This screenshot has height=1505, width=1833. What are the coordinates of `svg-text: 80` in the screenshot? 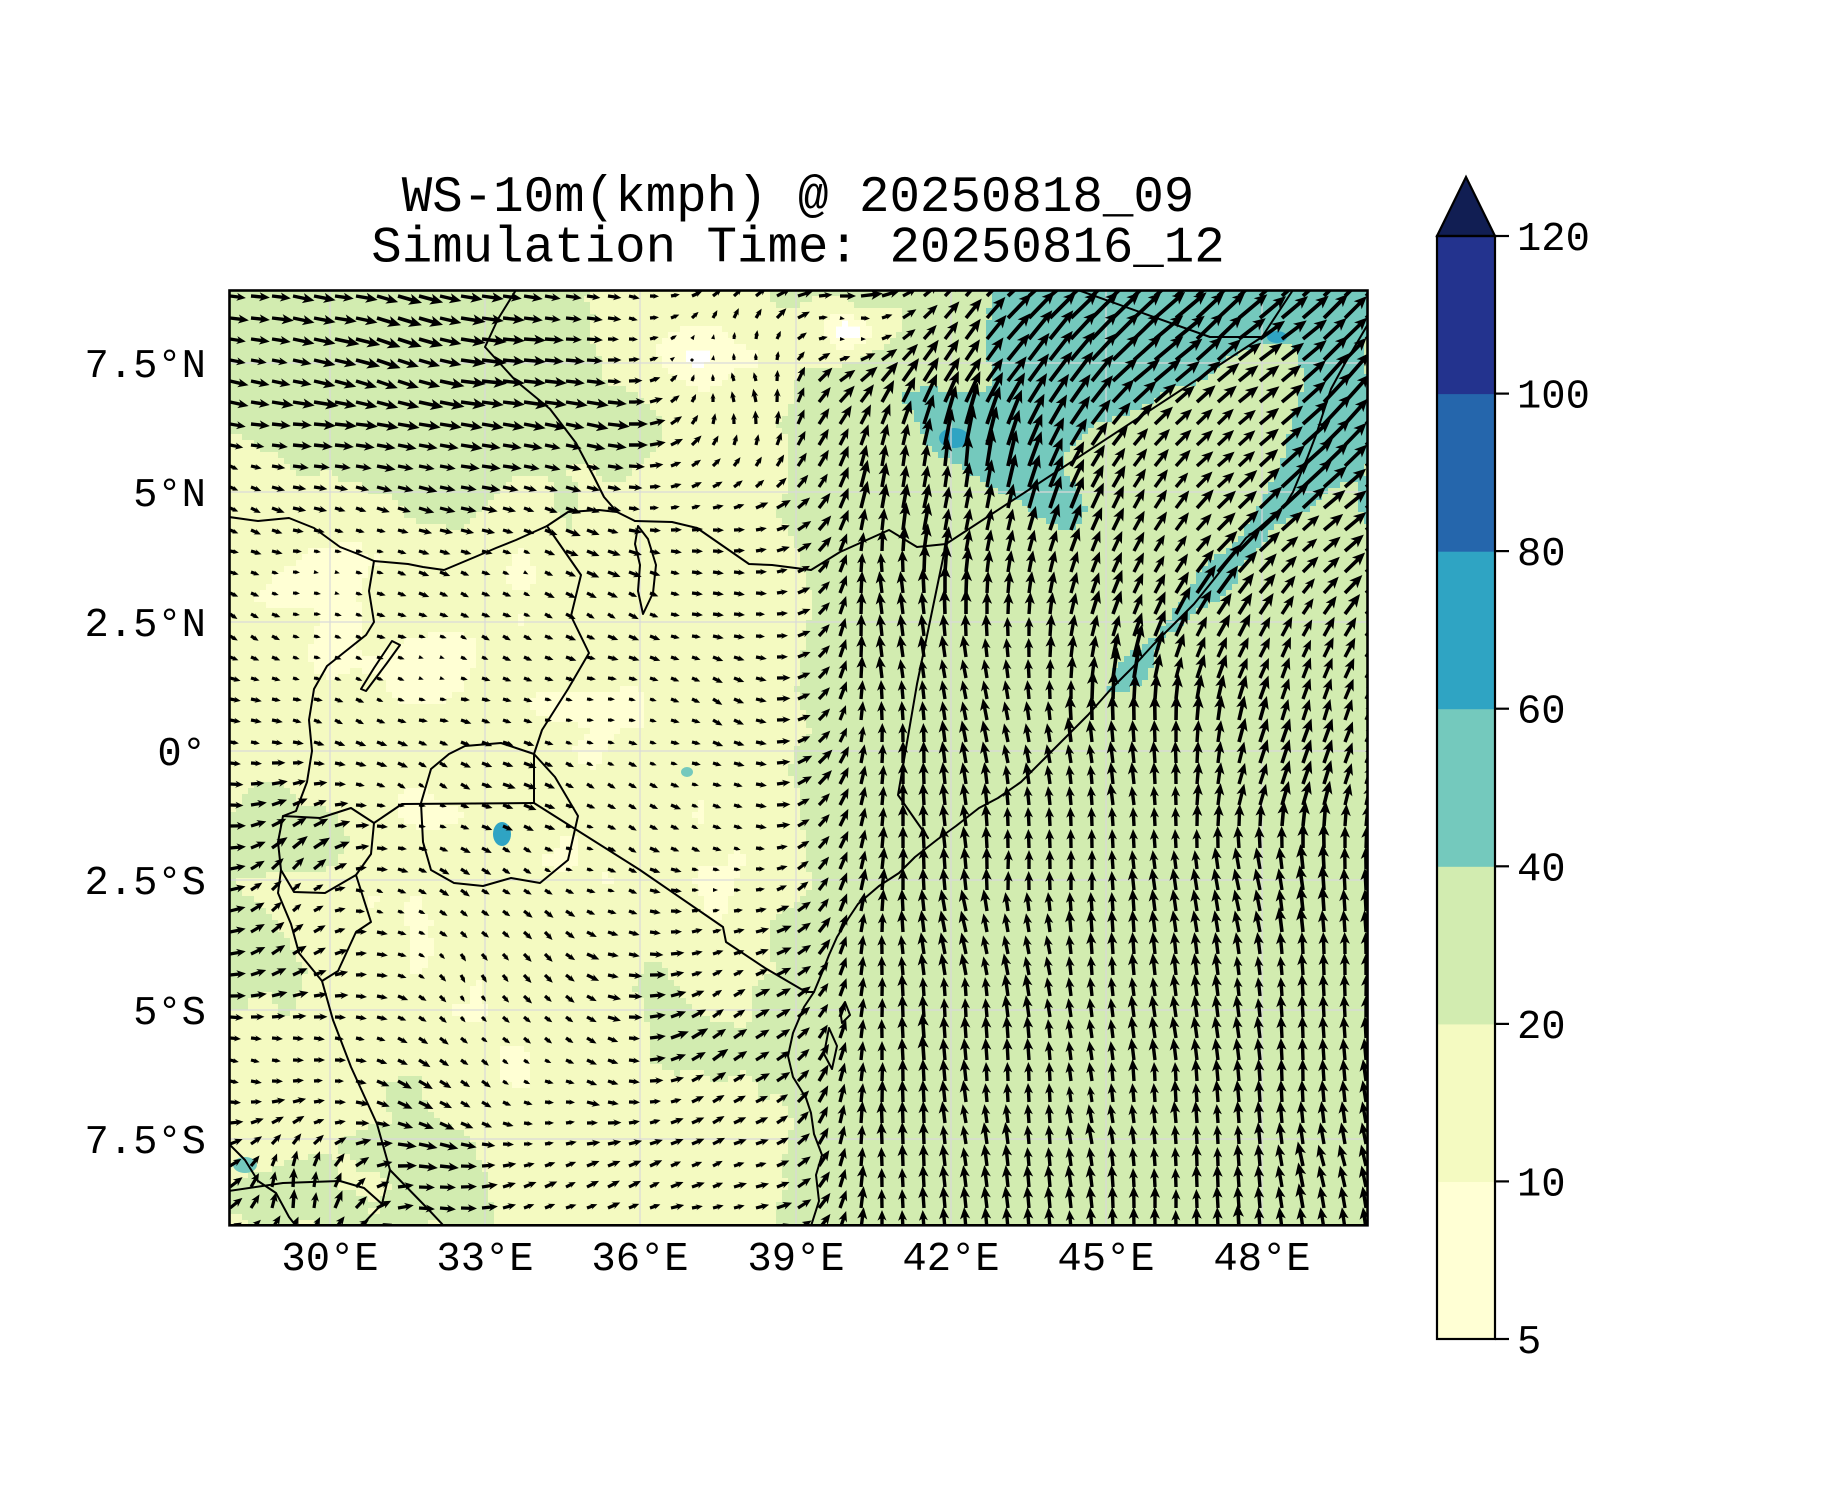 It's located at (1541, 555).